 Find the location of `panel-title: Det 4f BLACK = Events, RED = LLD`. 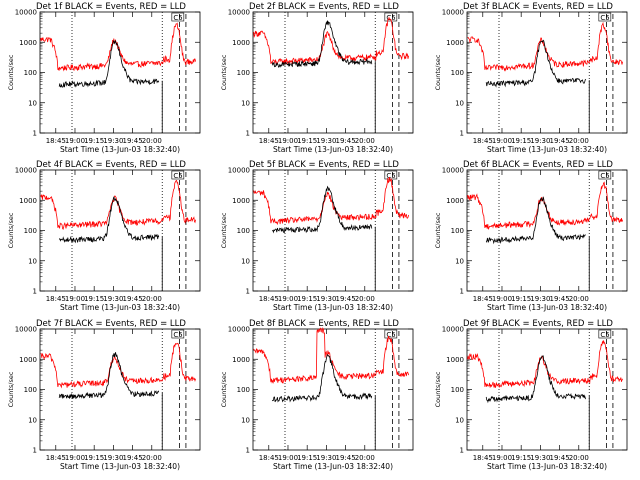

panel-title: Det 4f BLACK = Events, RED = LLD is located at coordinates (111, 165).